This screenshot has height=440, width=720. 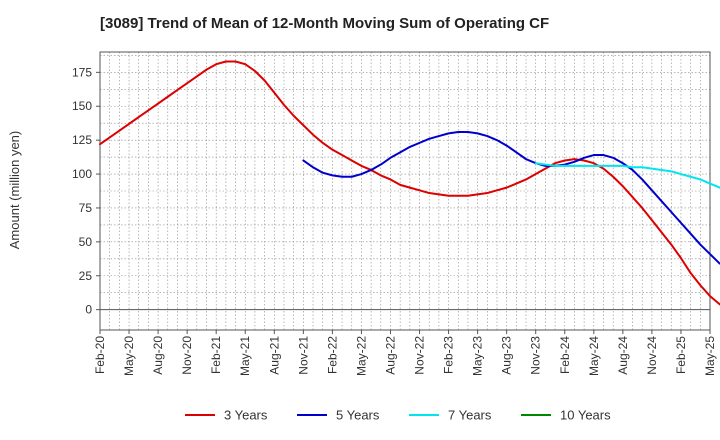 What do you see at coordinates (88, 310) in the screenshot?
I see `y-tick-label: 0` at bounding box center [88, 310].